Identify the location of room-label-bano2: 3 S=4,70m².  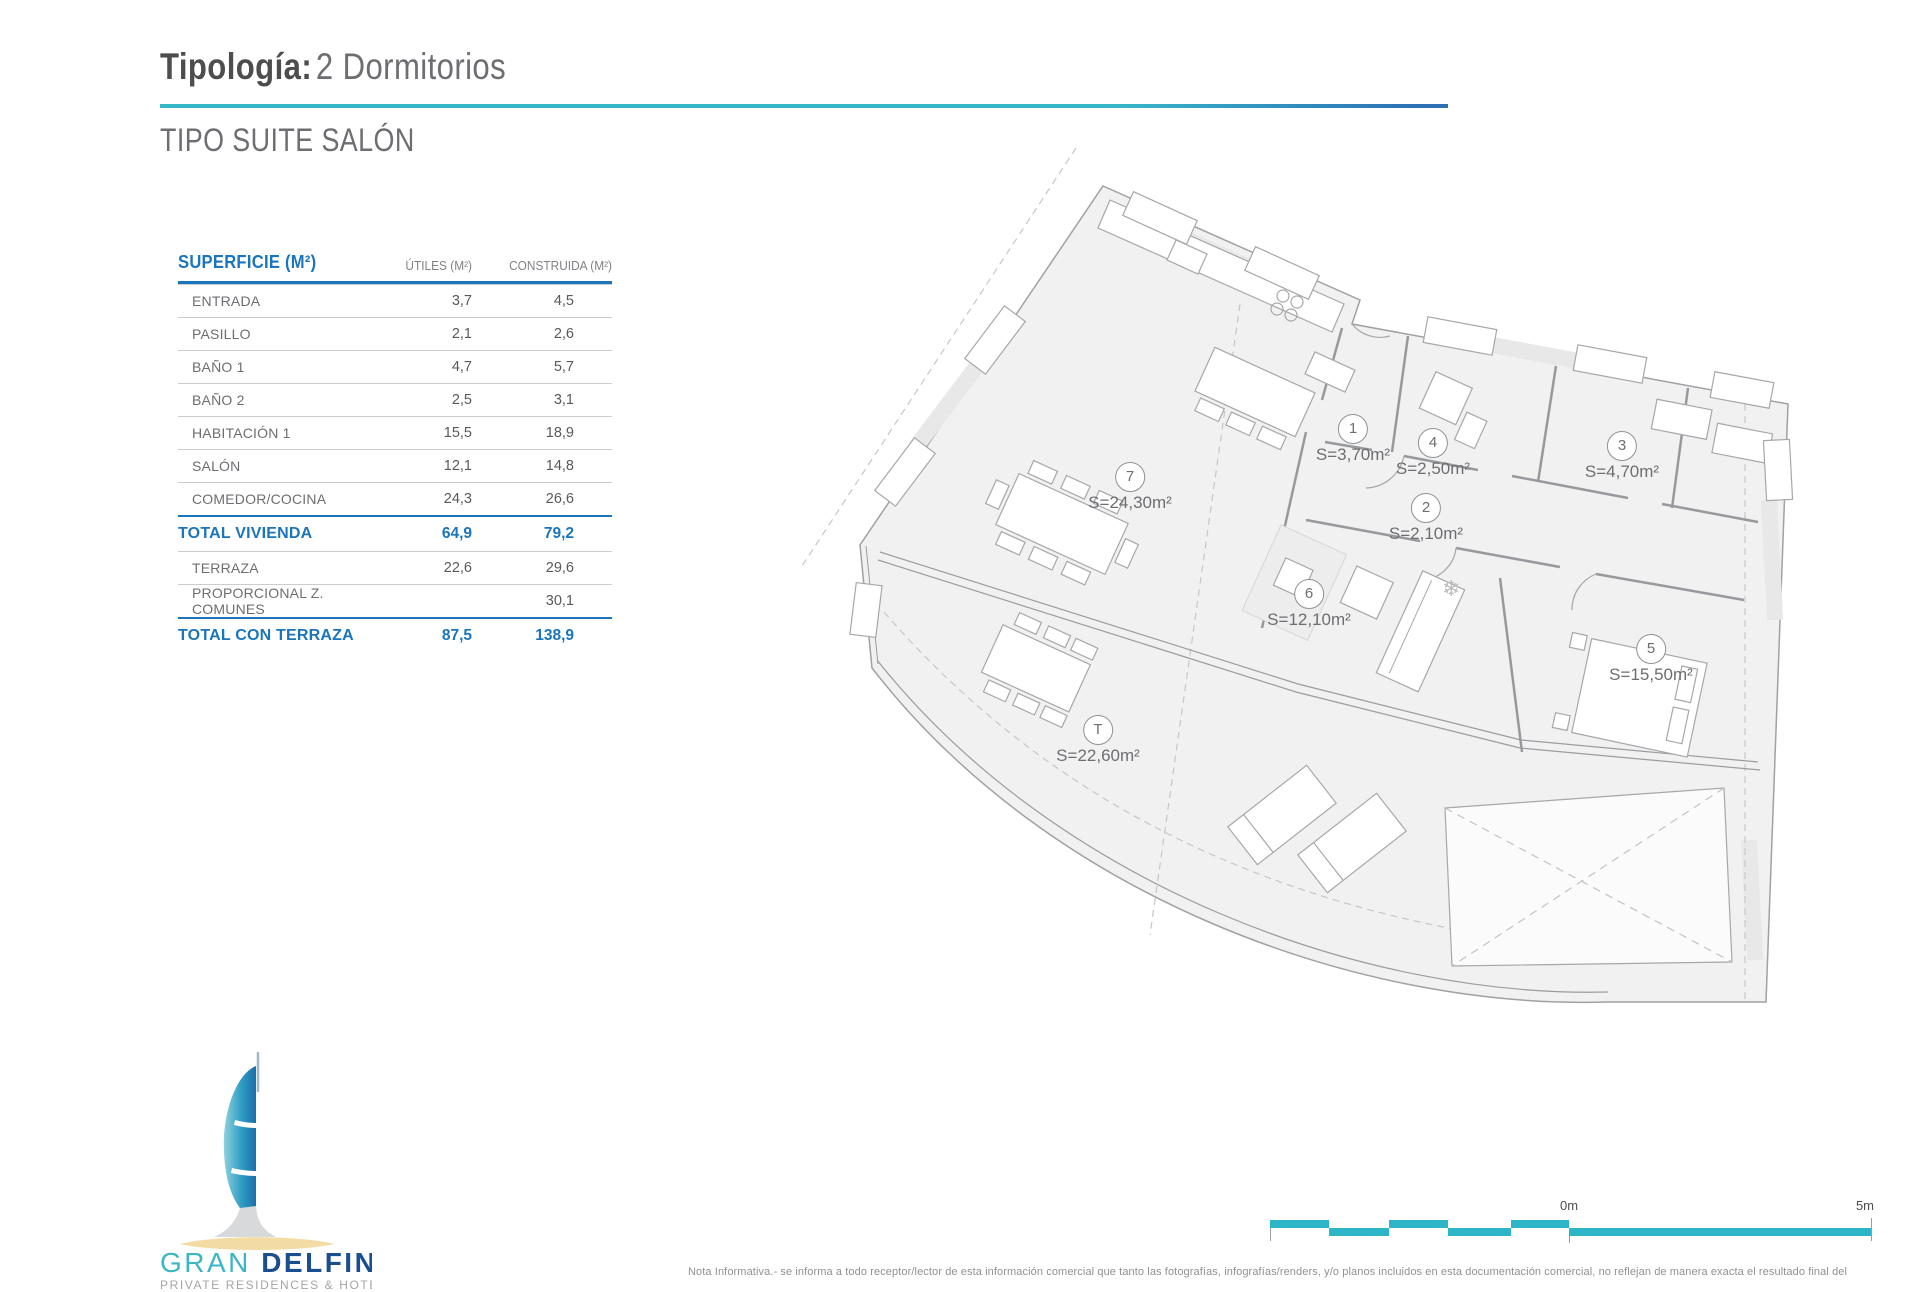
(1622, 456).